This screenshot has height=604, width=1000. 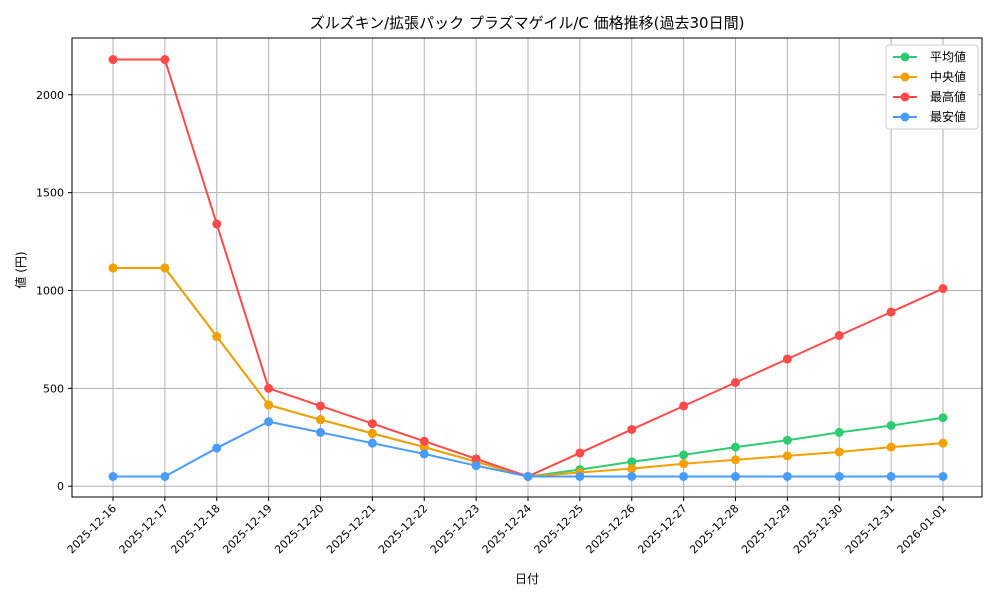 I want to click on x-tick-label: 2025-12-22, so click(x=403, y=529).